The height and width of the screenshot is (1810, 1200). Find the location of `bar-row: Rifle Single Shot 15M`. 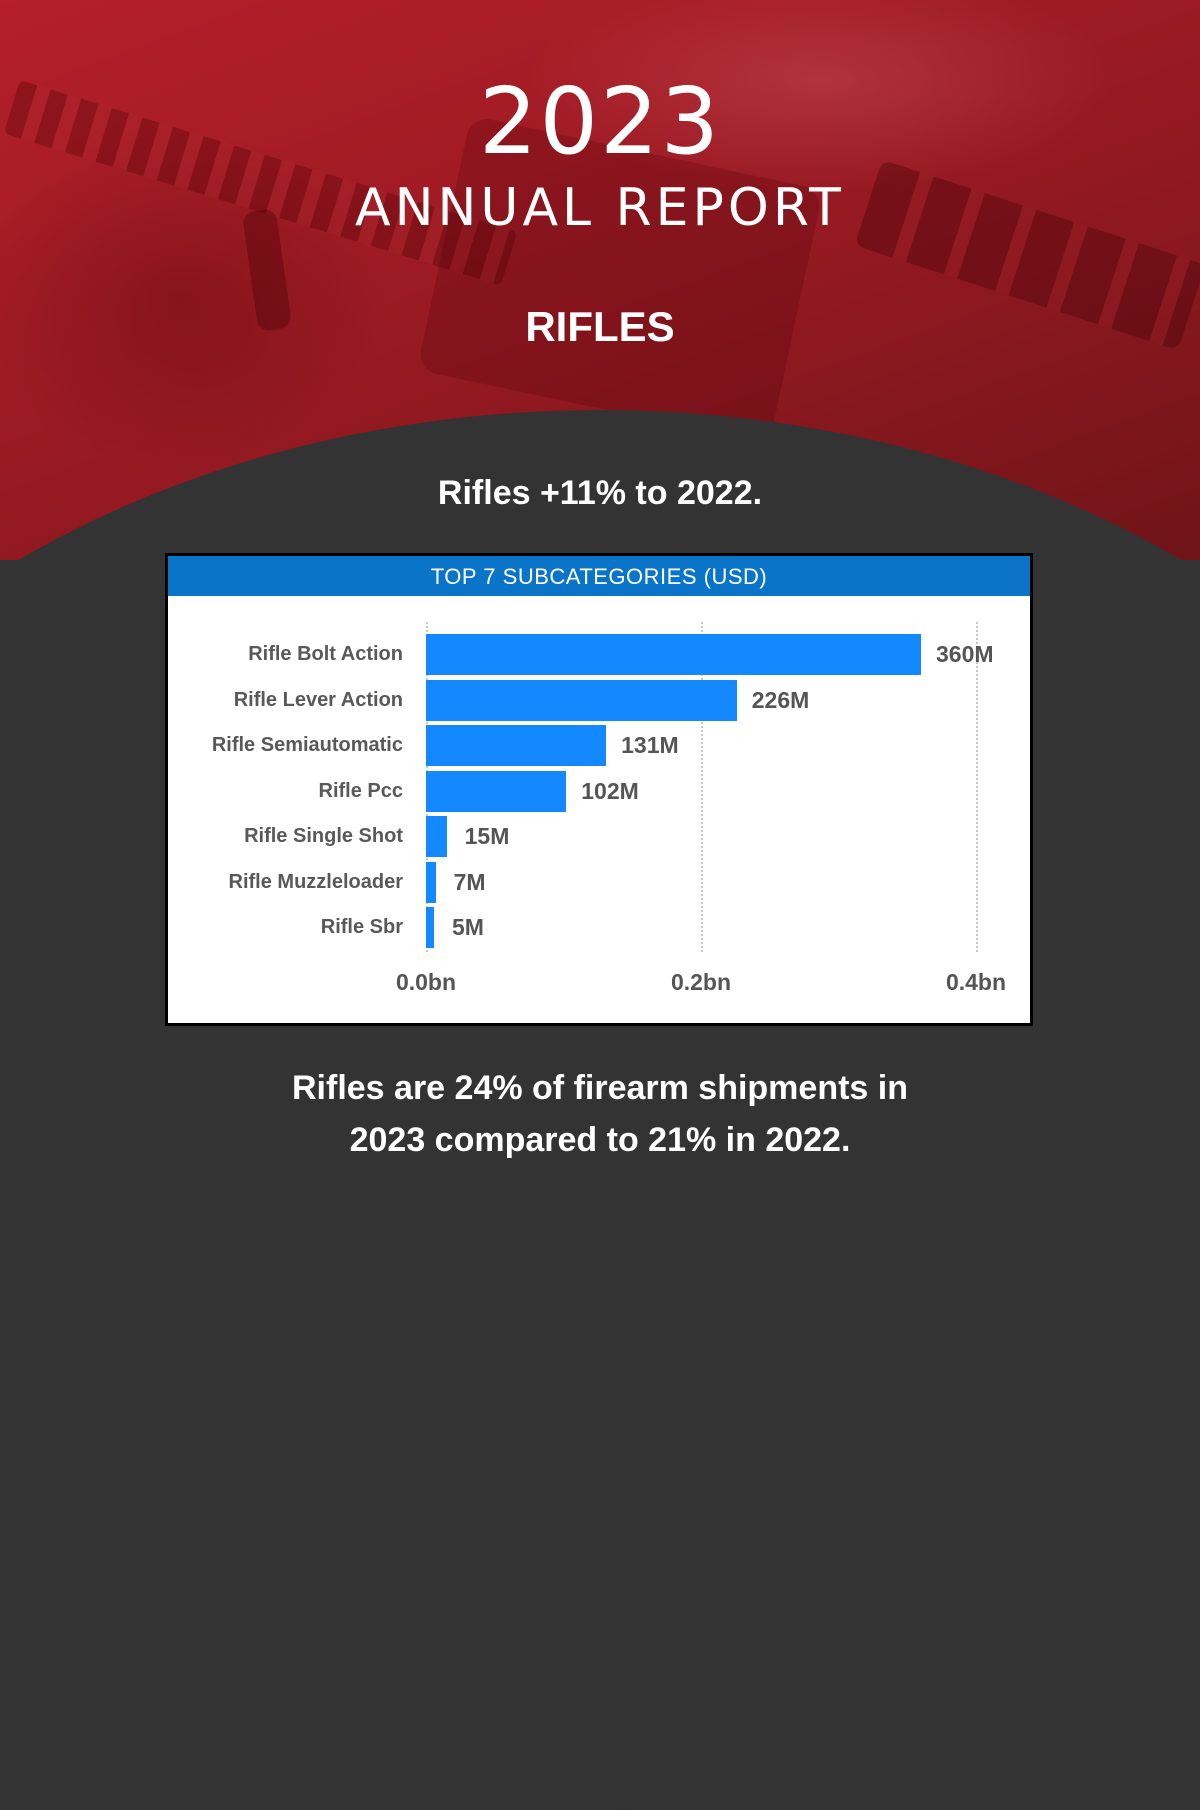

bar-row: Rifle Single Shot 15M is located at coordinates (599, 836).